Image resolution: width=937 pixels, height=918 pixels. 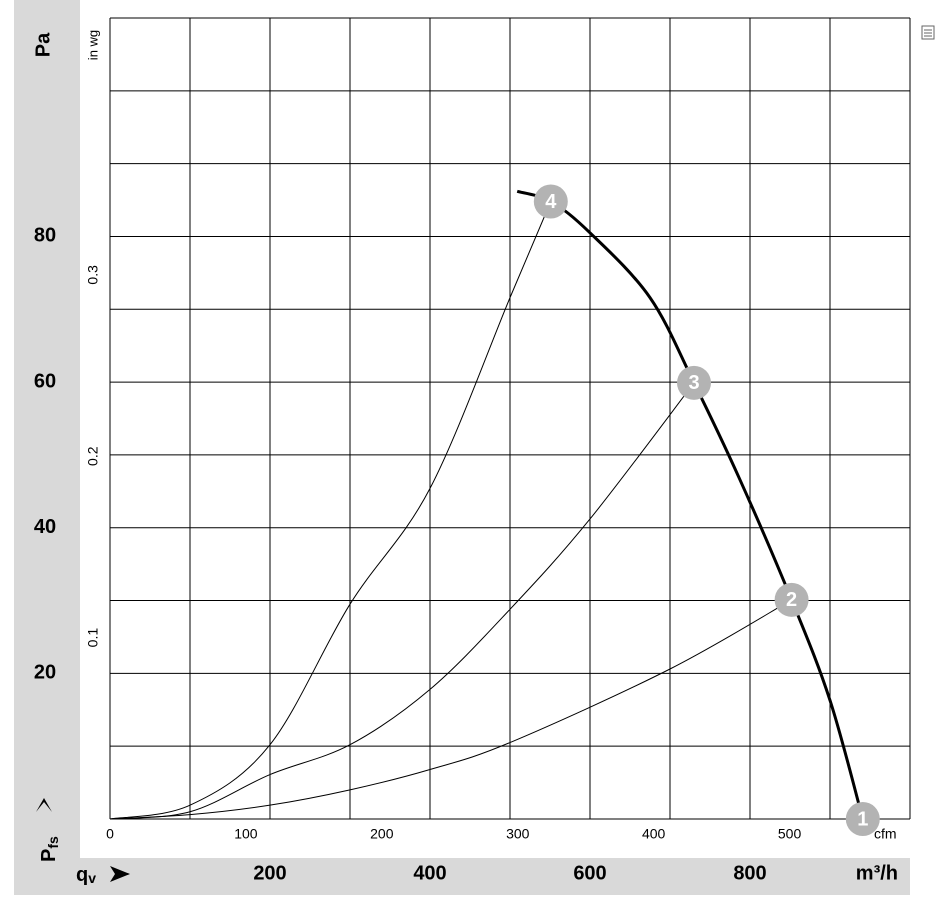 I want to click on x-unit-label: m³/h, so click(x=877, y=873).